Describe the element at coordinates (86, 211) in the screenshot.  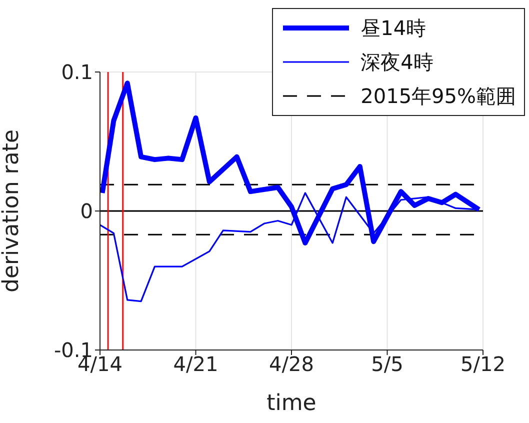
I see `y-tick-label: 0` at that location.